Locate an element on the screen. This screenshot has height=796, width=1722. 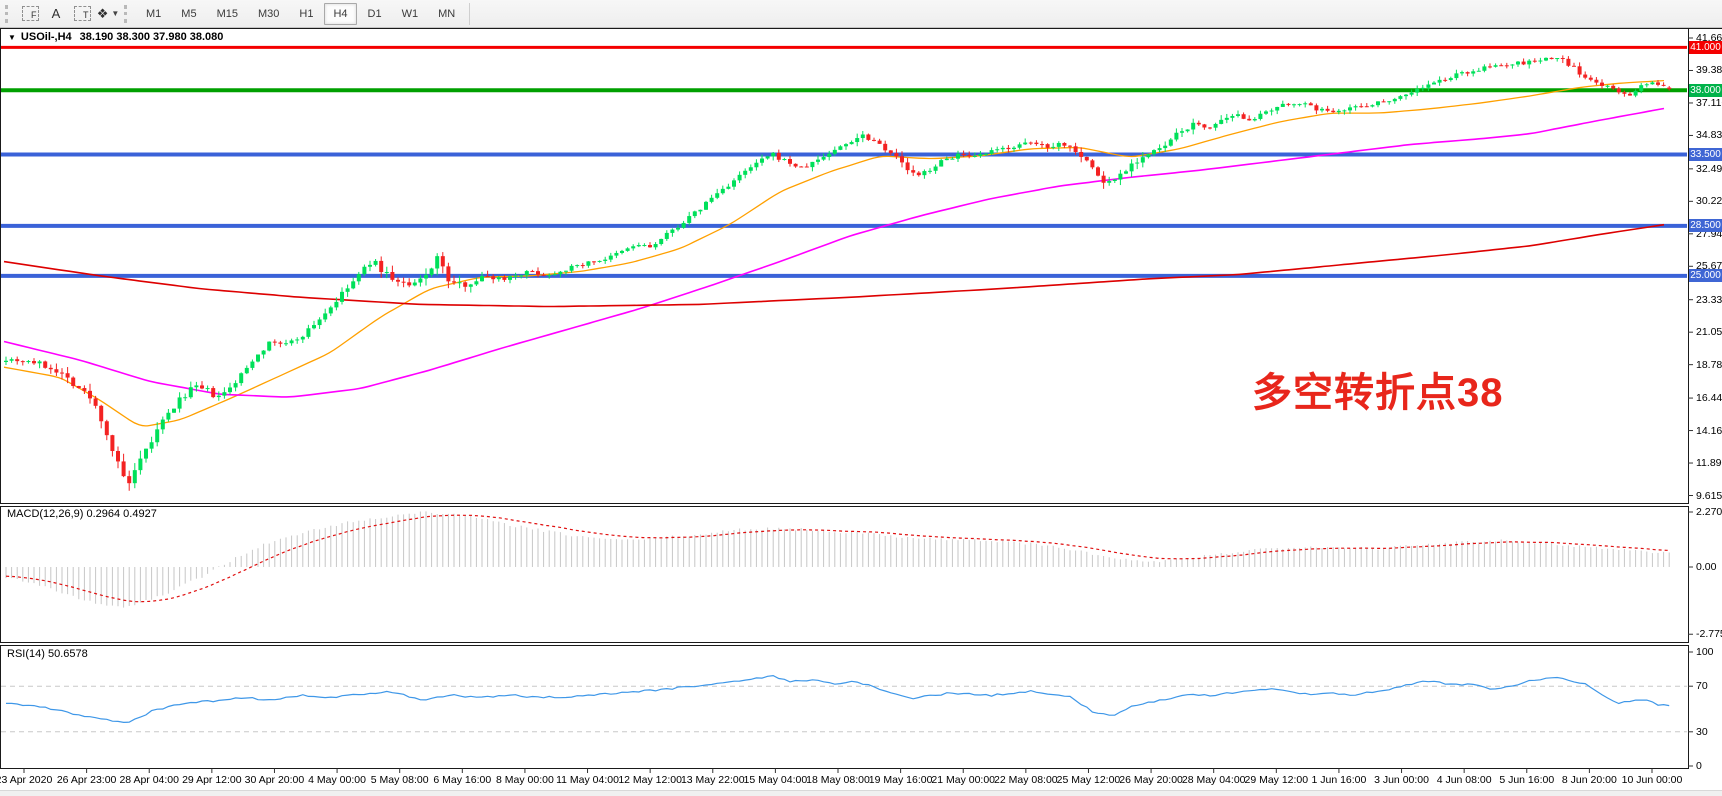
rsi-axis-label: 70 is located at coordinates (1702, 686).